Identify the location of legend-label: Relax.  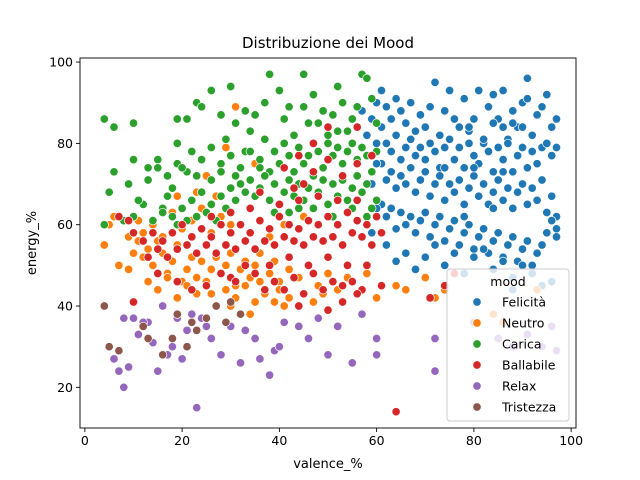
(519, 386).